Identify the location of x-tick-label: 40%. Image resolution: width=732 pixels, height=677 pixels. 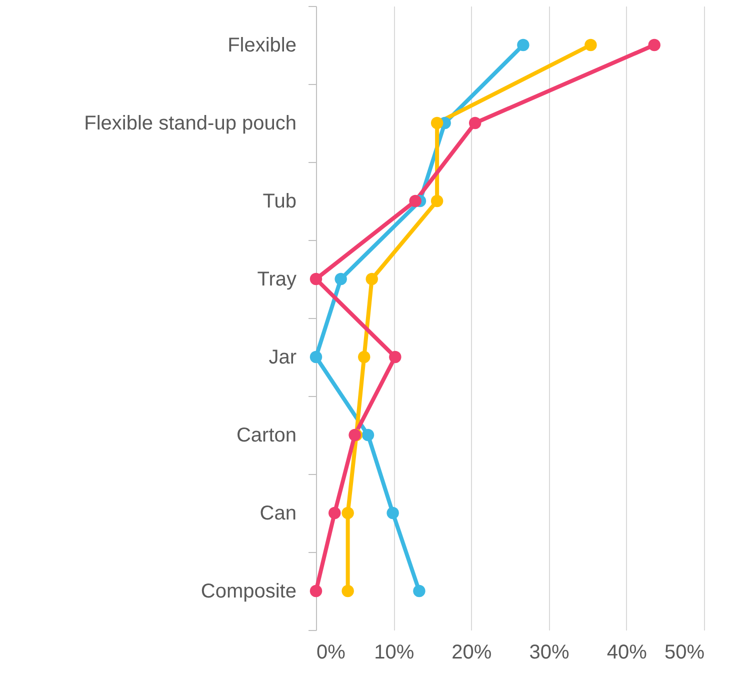
(627, 653).